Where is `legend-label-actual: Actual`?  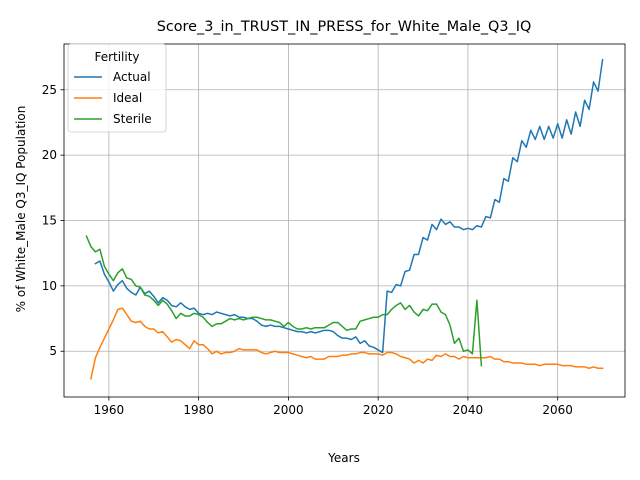
legend-label-actual: Actual is located at coordinates (132, 77).